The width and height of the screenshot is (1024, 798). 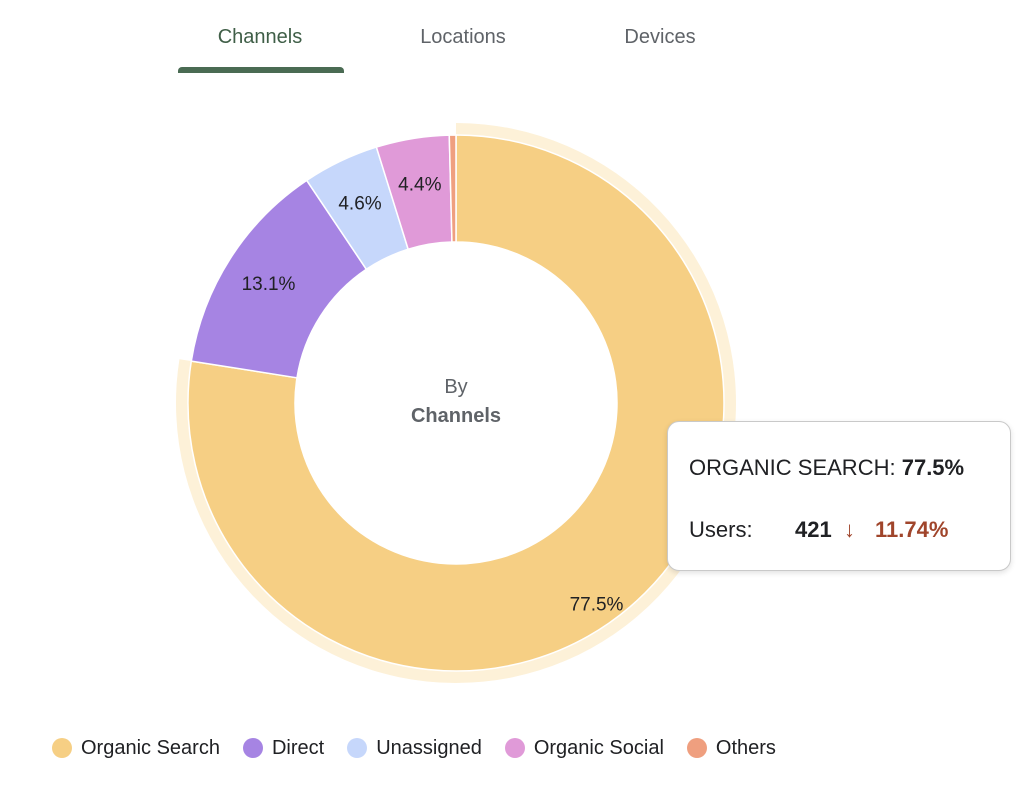 I want to click on tab-bar: Channels Locations Devices, so click(x=512, y=40).